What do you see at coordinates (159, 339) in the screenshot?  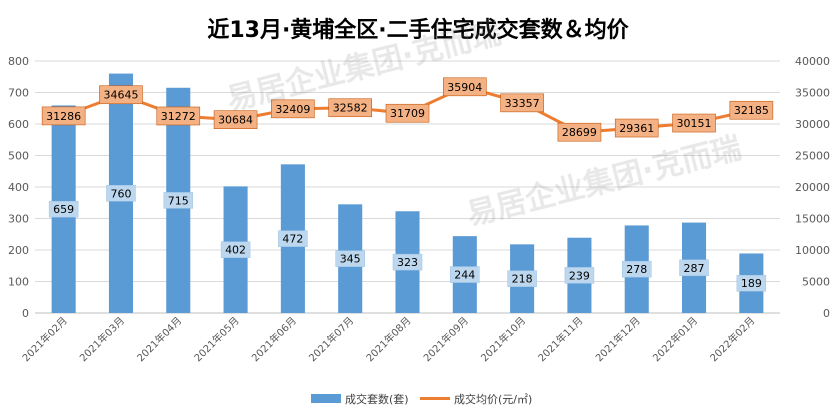 I see `x-tick-label: 2021年04月` at bounding box center [159, 339].